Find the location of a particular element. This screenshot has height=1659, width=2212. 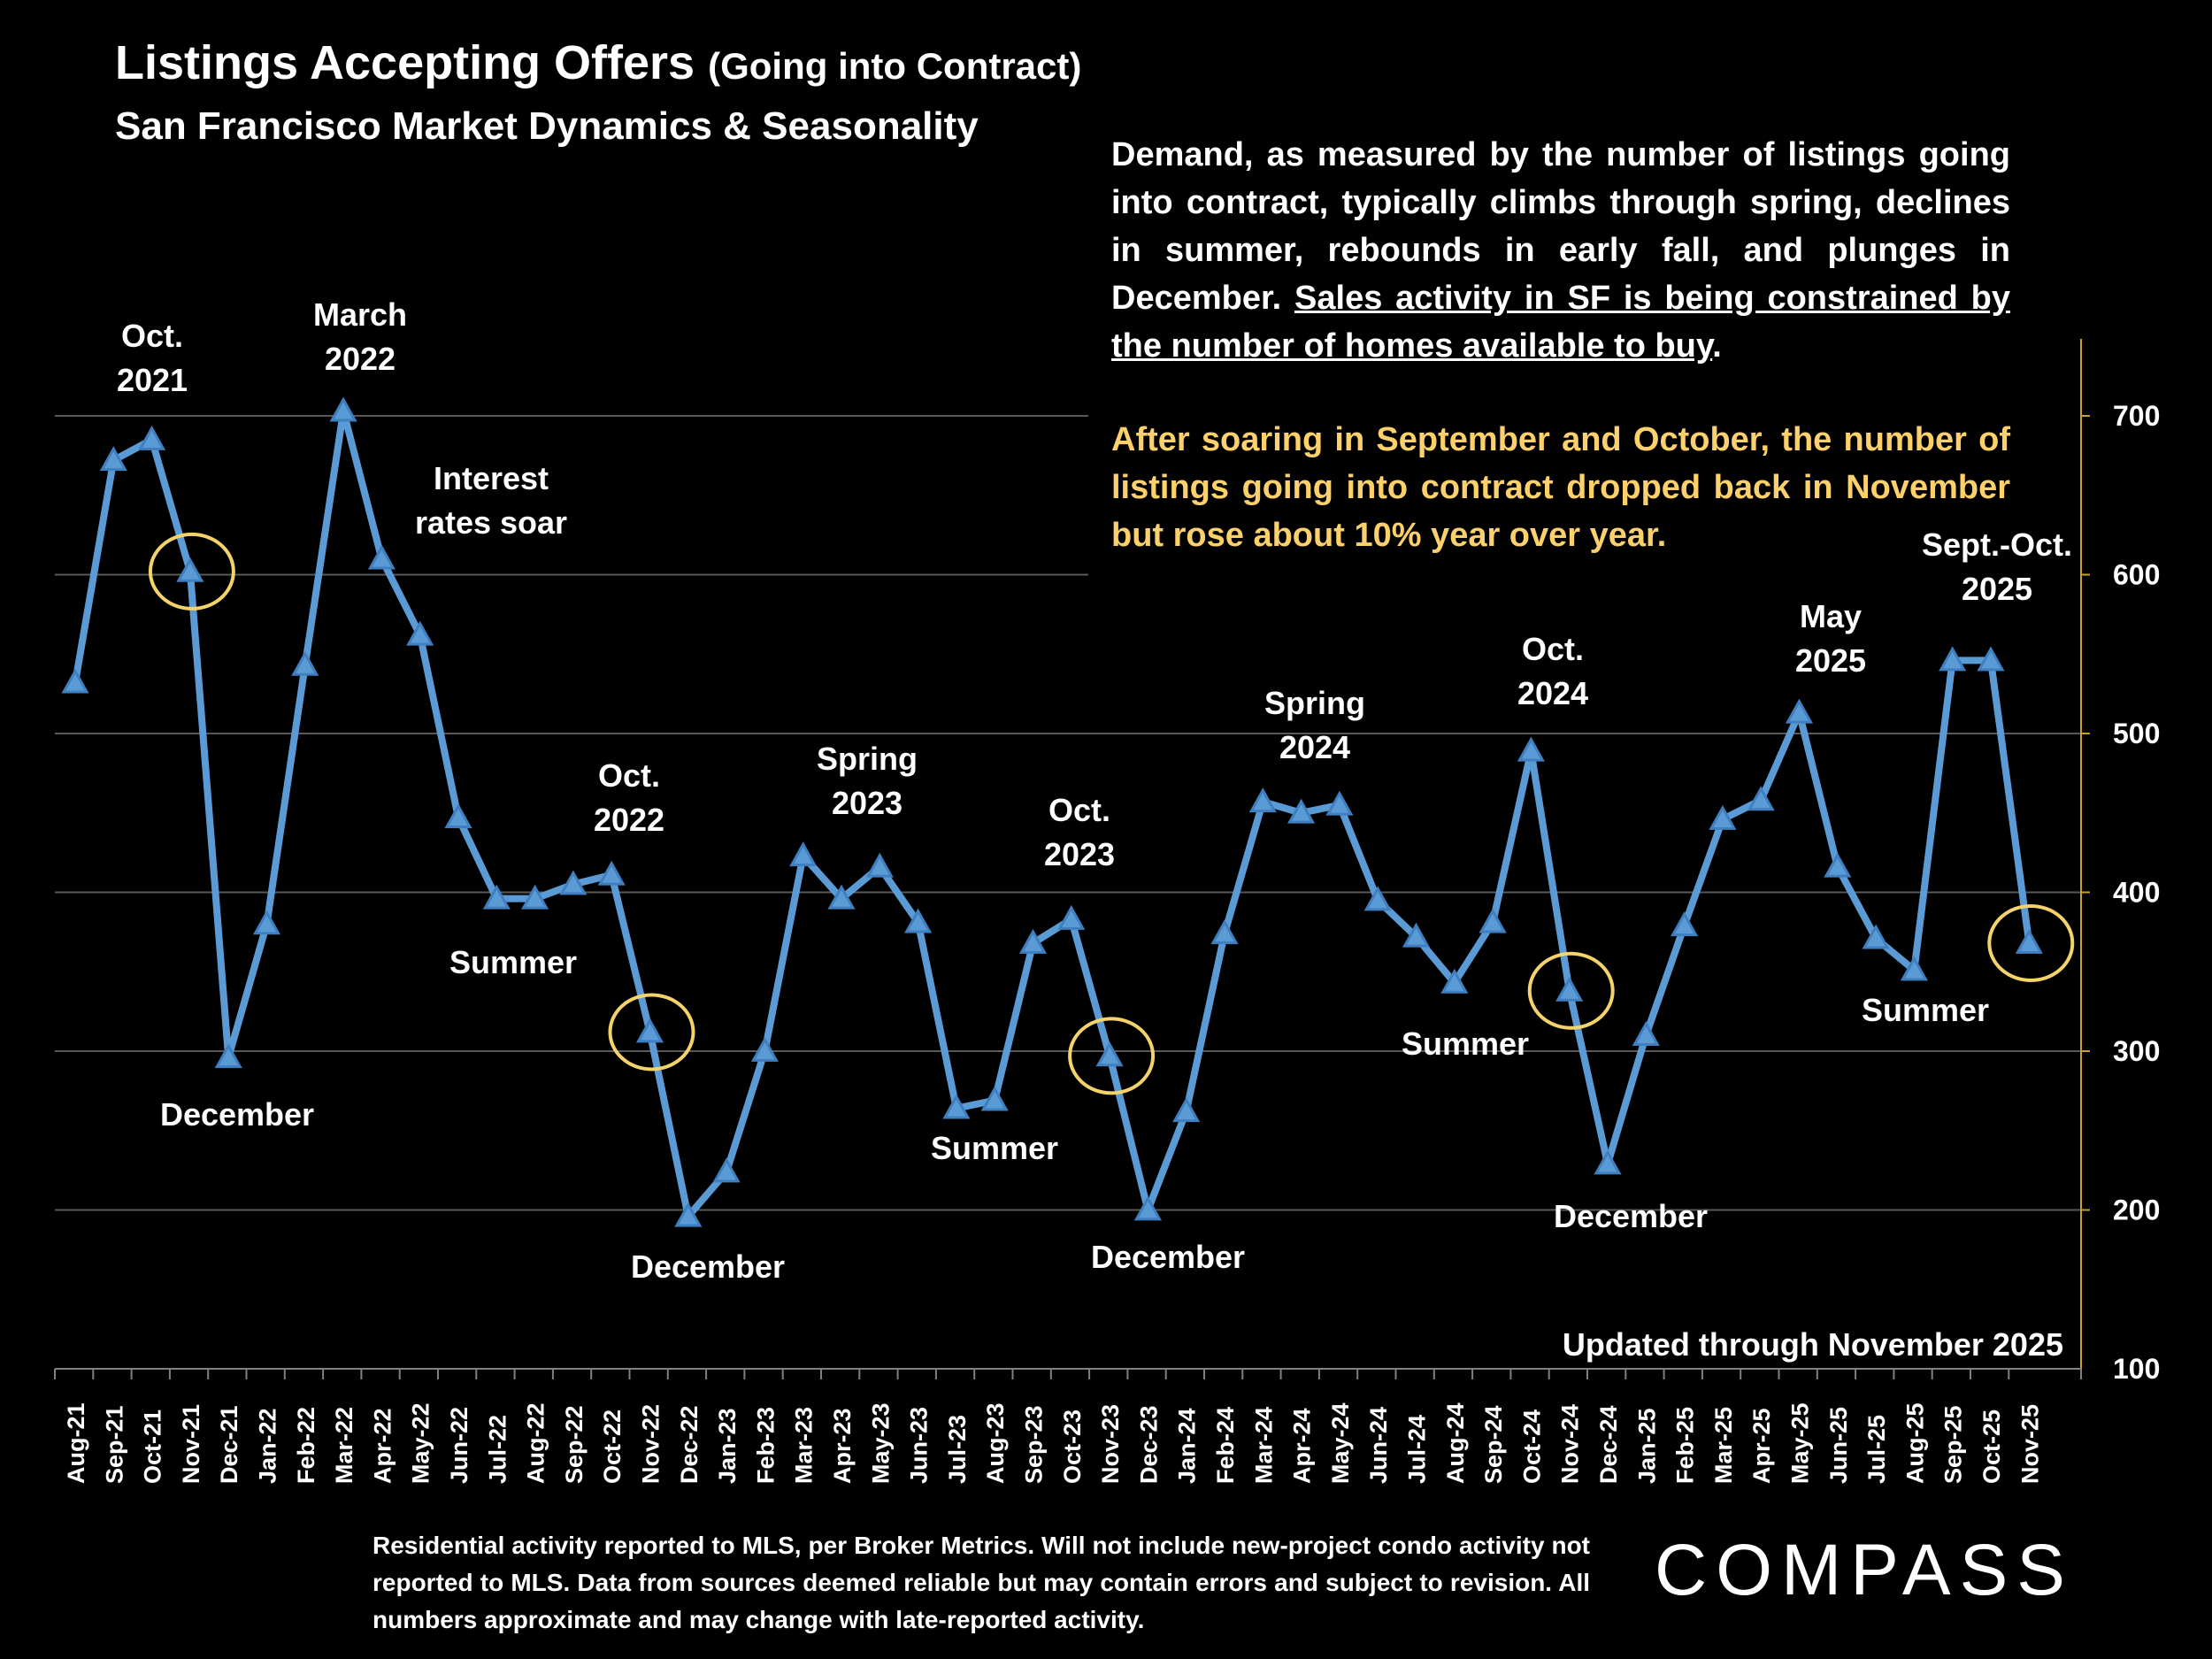

x-tick-label: Jul-22 is located at coordinates (498, 1449).